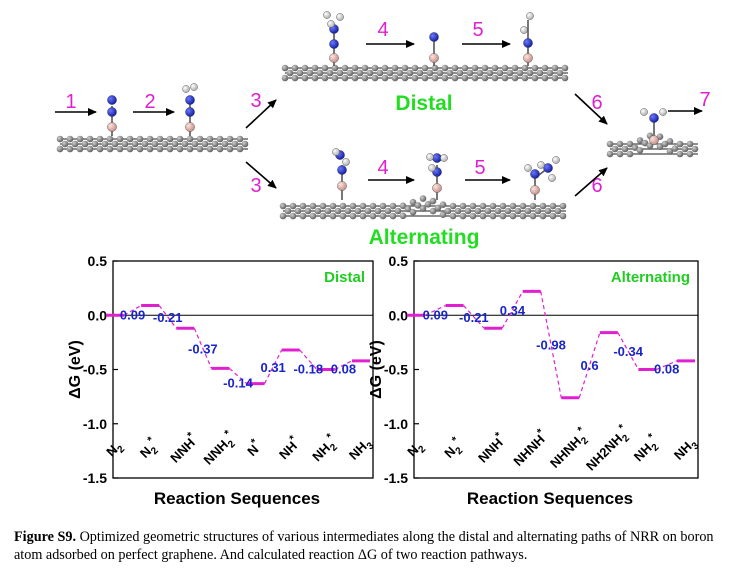  I want to click on y-tick-label: 0.5, so click(399, 261).